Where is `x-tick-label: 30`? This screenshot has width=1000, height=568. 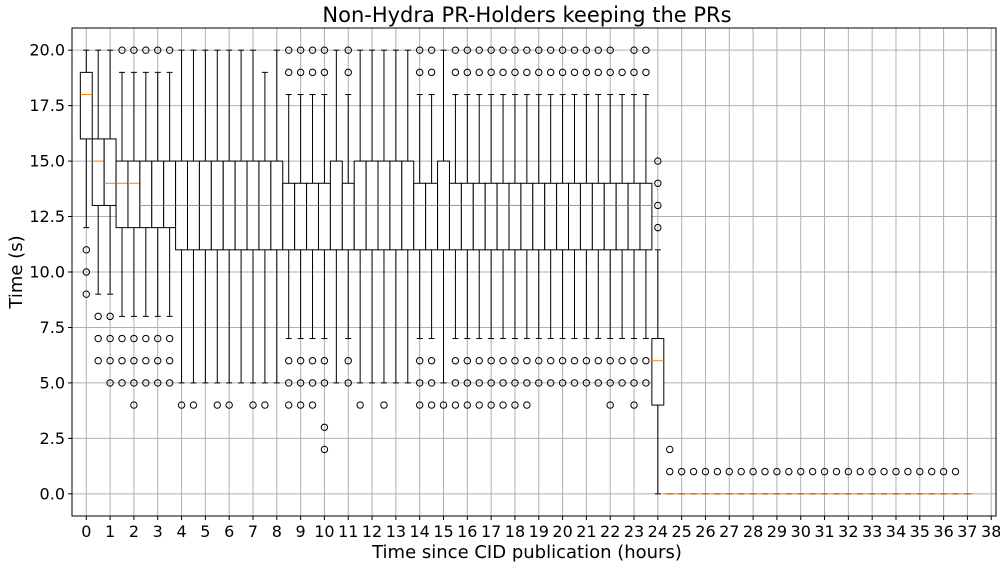 x-tick-label: 30 is located at coordinates (801, 531).